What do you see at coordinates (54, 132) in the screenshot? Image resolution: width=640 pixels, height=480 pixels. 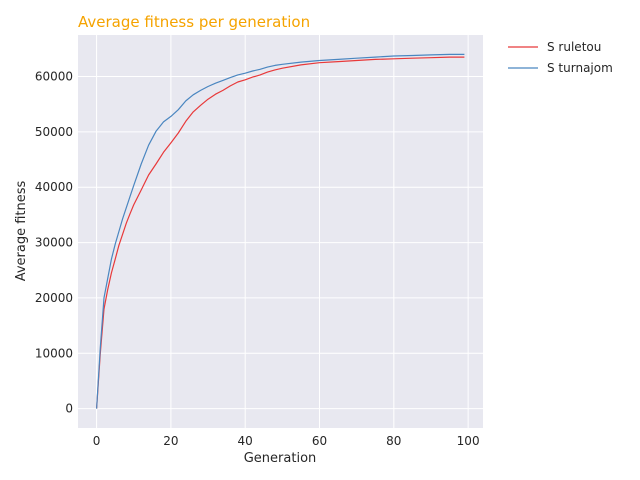 I see `y-tick-label: 50000` at bounding box center [54, 132].